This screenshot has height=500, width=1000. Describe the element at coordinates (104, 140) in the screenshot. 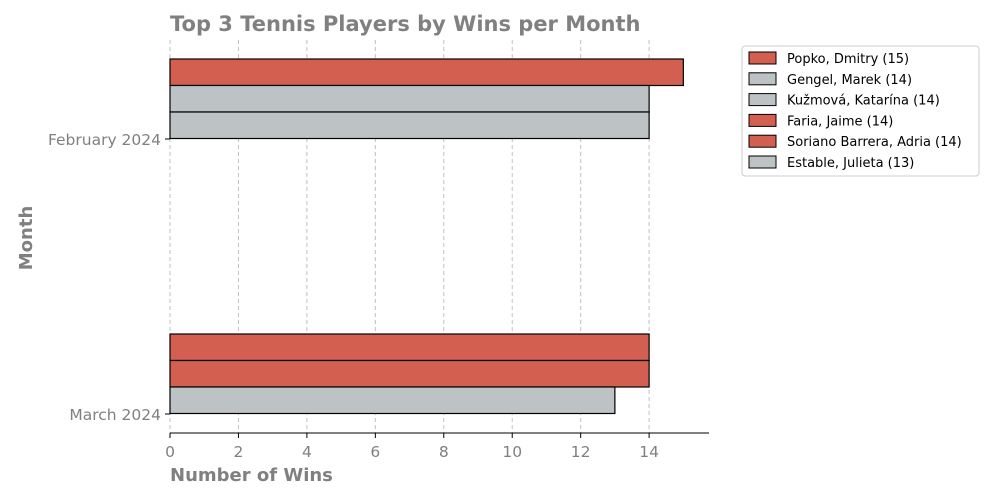

I see `y-tick-label: February 2024` at that location.